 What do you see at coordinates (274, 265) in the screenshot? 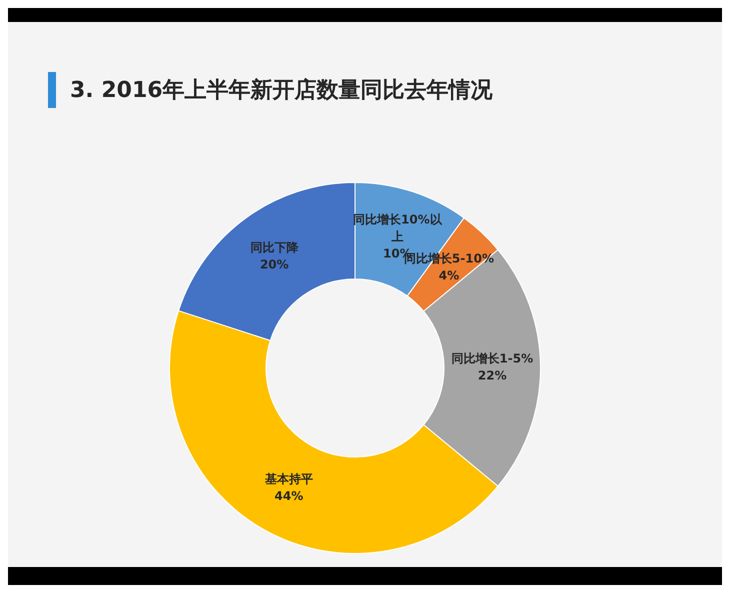
I see `data-label: 20%` at bounding box center [274, 265].